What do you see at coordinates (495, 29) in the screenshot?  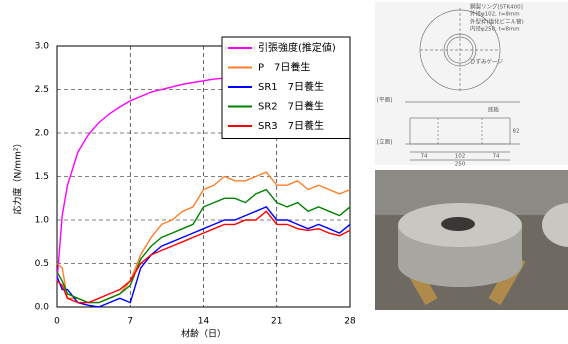 I see `drawing-label: 内径φ250, t=8mm` at bounding box center [495, 29].